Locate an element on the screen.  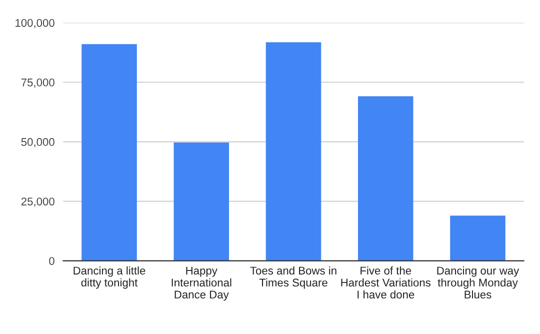
x-tick-label: Happy International Dance Day is located at coordinates (202, 283).